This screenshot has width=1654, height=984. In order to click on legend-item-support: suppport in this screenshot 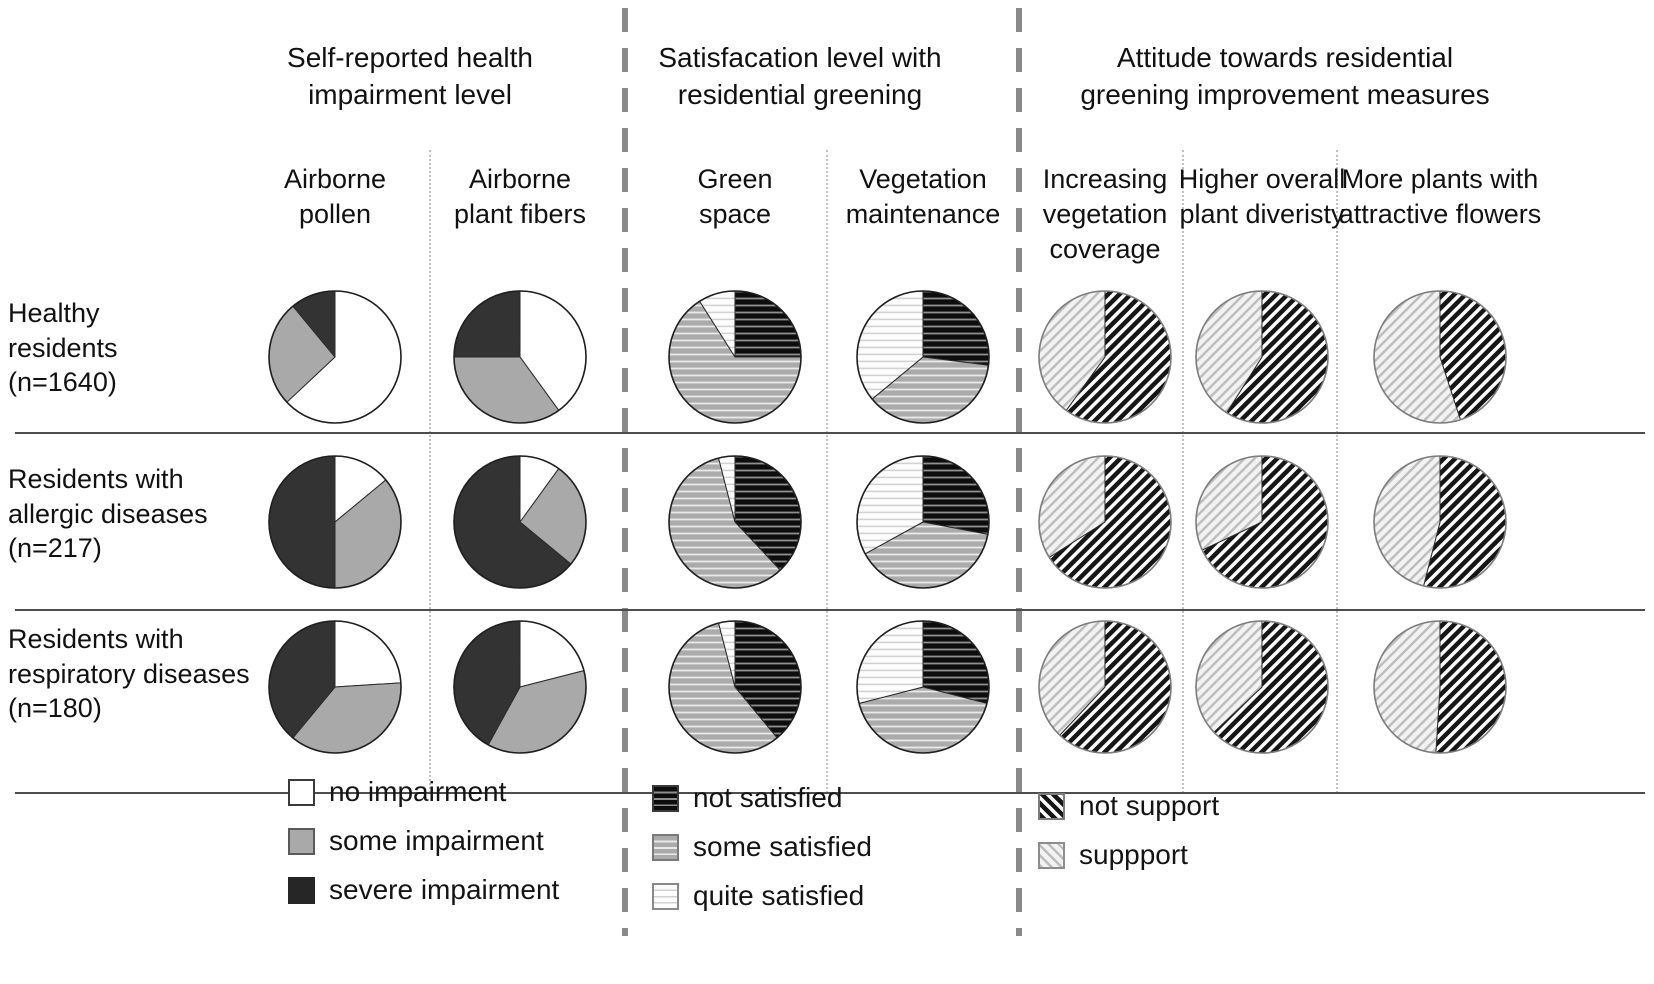, I will do `click(1128, 855)`.